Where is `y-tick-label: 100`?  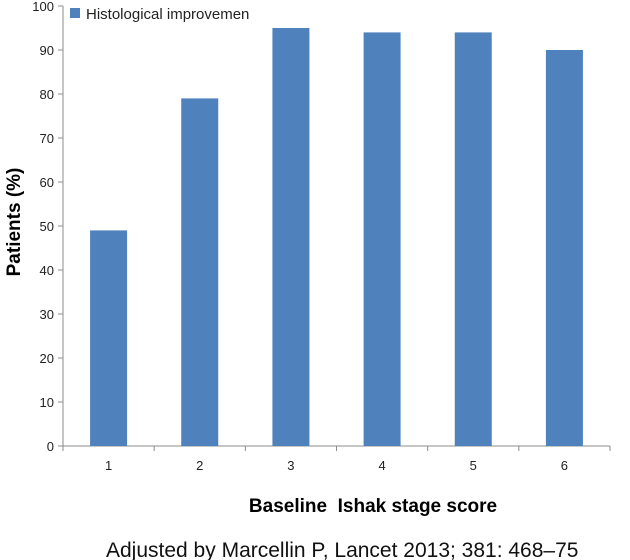 y-tick-label: 100 is located at coordinates (43, 7).